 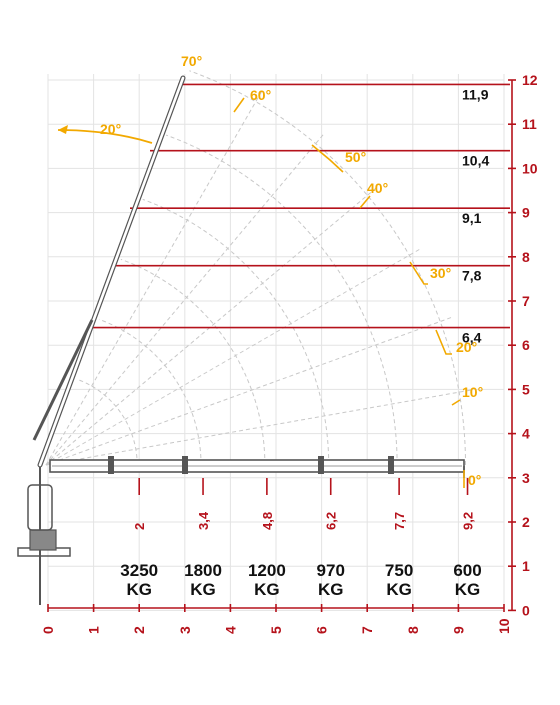 What do you see at coordinates (331, 521) in the screenshot?
I see `capacity-reach-label: 6,2` at bounding box center [331, 521].